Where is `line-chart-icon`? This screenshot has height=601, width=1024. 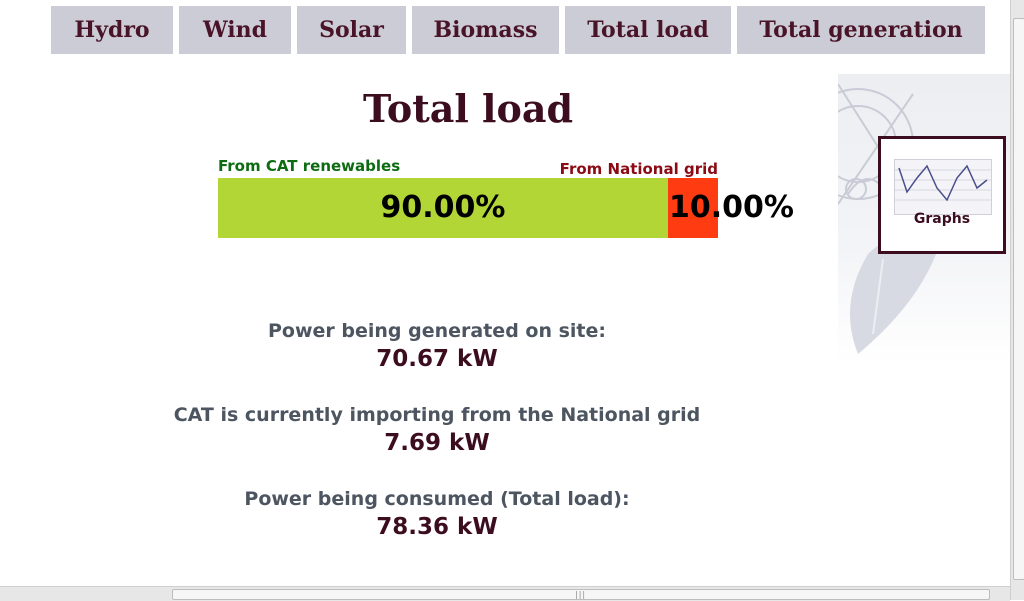 line-chart-icon is located at coordinates (943, 187).